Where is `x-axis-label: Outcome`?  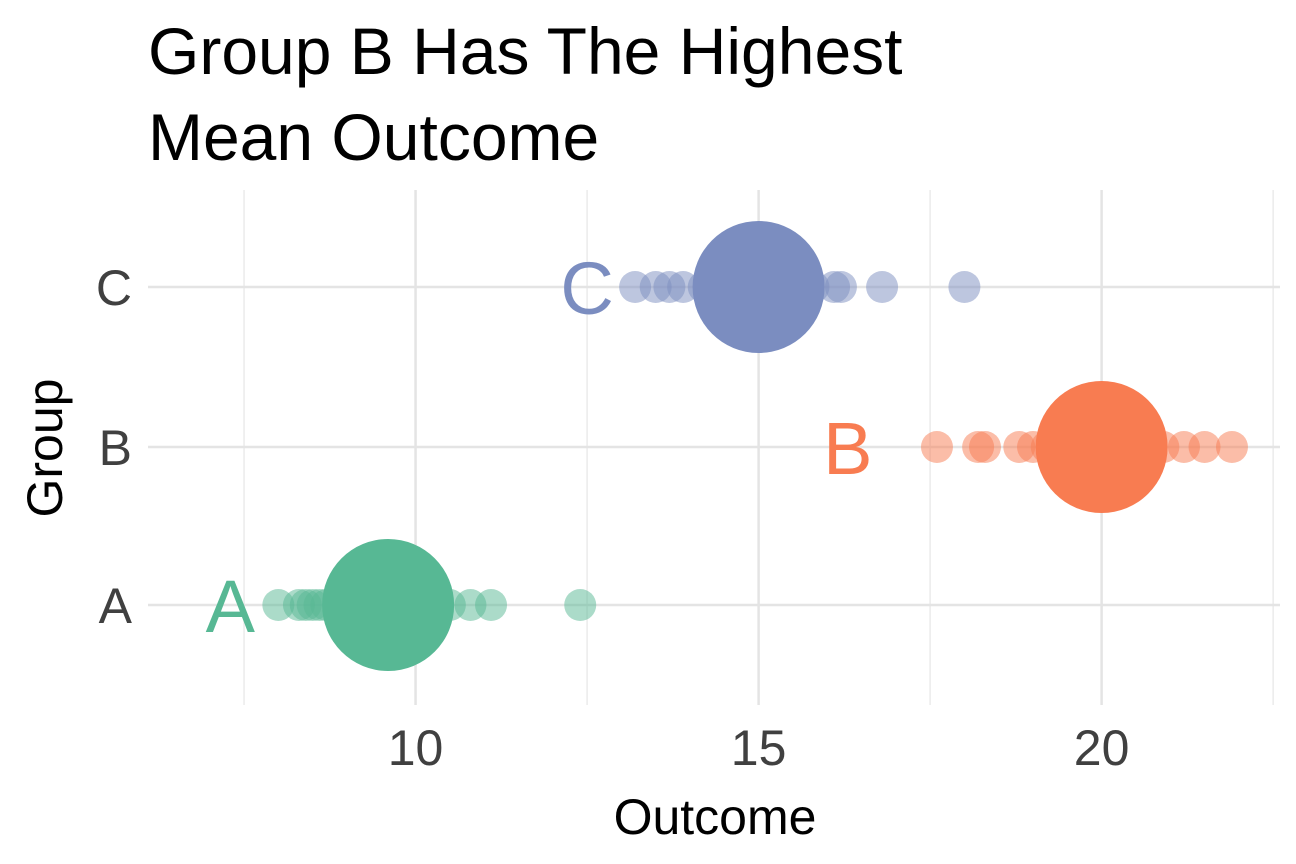
x-axis-label: Outcome is located at coordinates (715, 817).